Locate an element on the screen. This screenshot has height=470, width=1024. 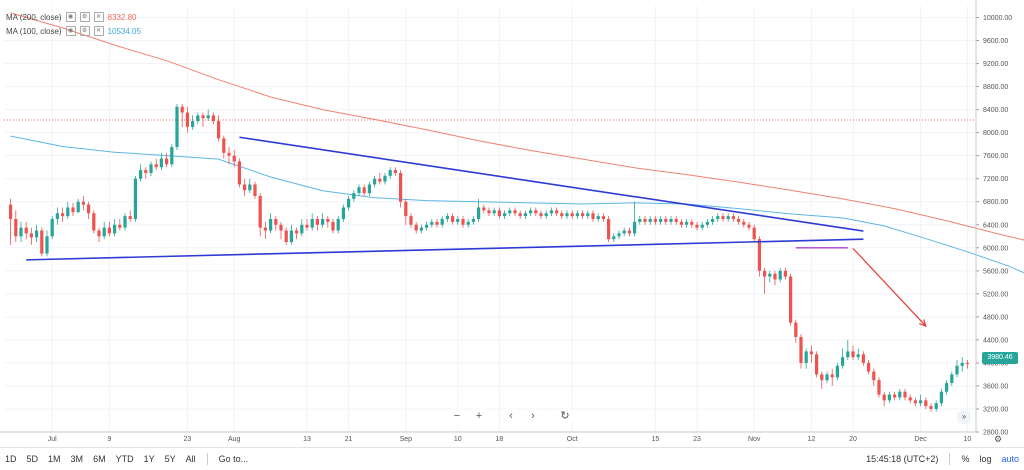
x-tick-label: Oct is located at coordinates (572, 439).